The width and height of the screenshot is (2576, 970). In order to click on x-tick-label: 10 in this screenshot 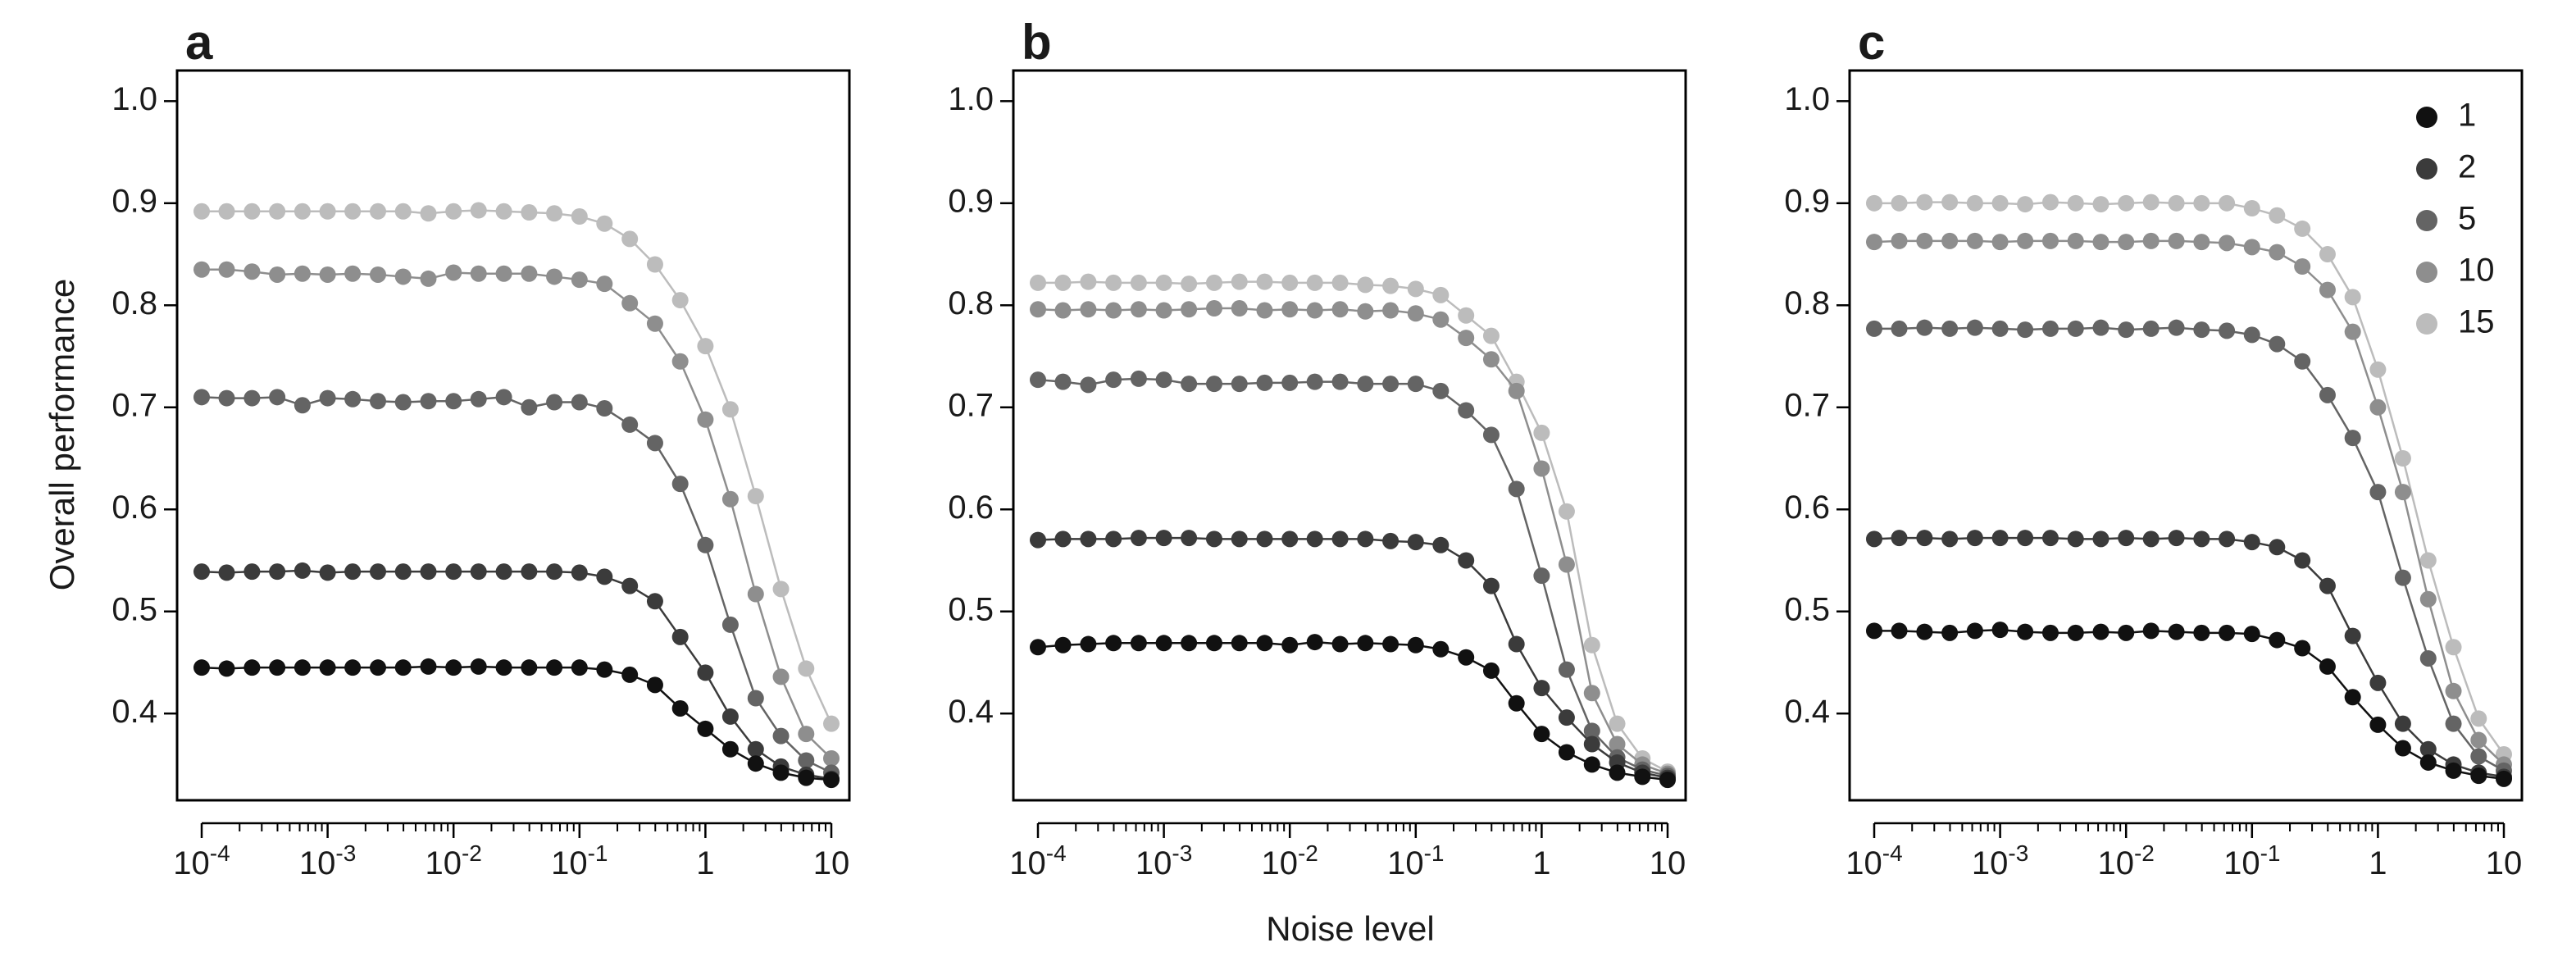, I will do `click(1668, 863)`.